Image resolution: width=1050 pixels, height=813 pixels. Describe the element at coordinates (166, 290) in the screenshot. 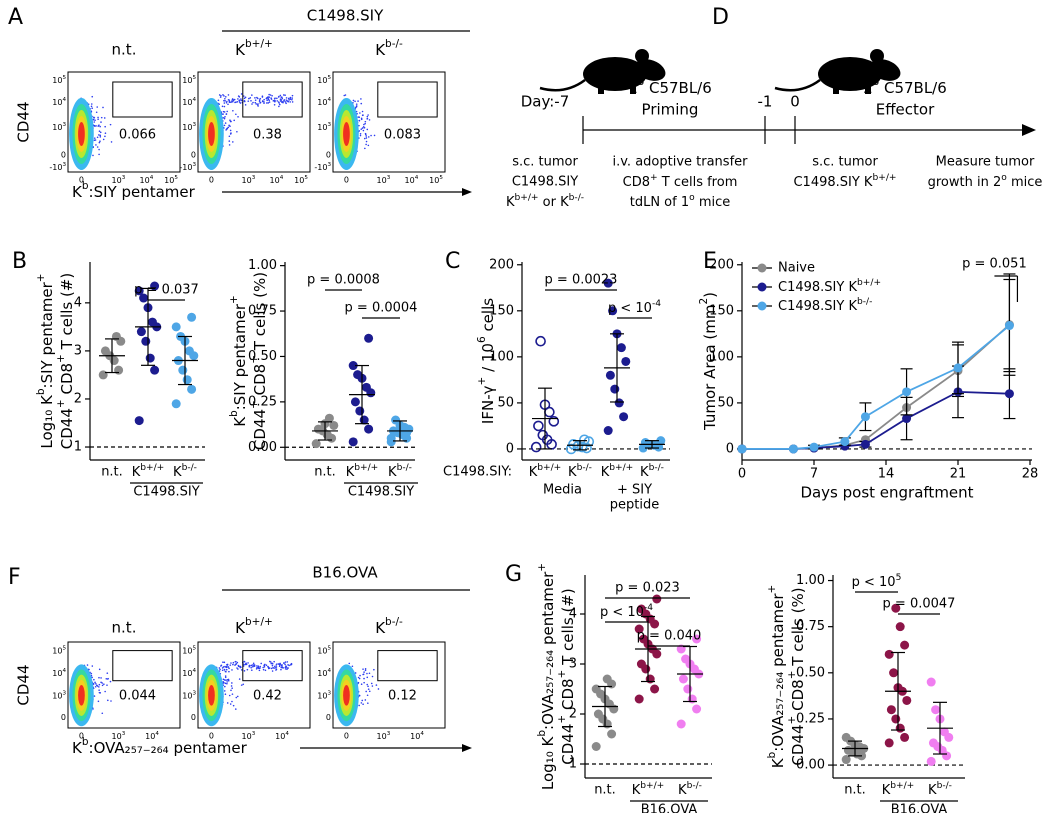

I see `p-value: p = 0.037` at that location.